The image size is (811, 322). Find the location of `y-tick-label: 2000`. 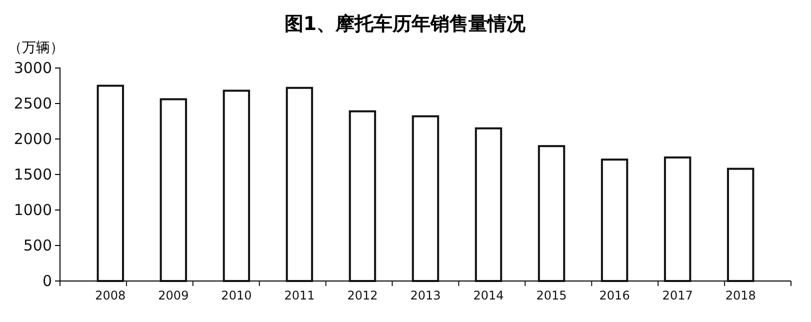

y-tick-label: 2000 is located at coordinates (33, 139).